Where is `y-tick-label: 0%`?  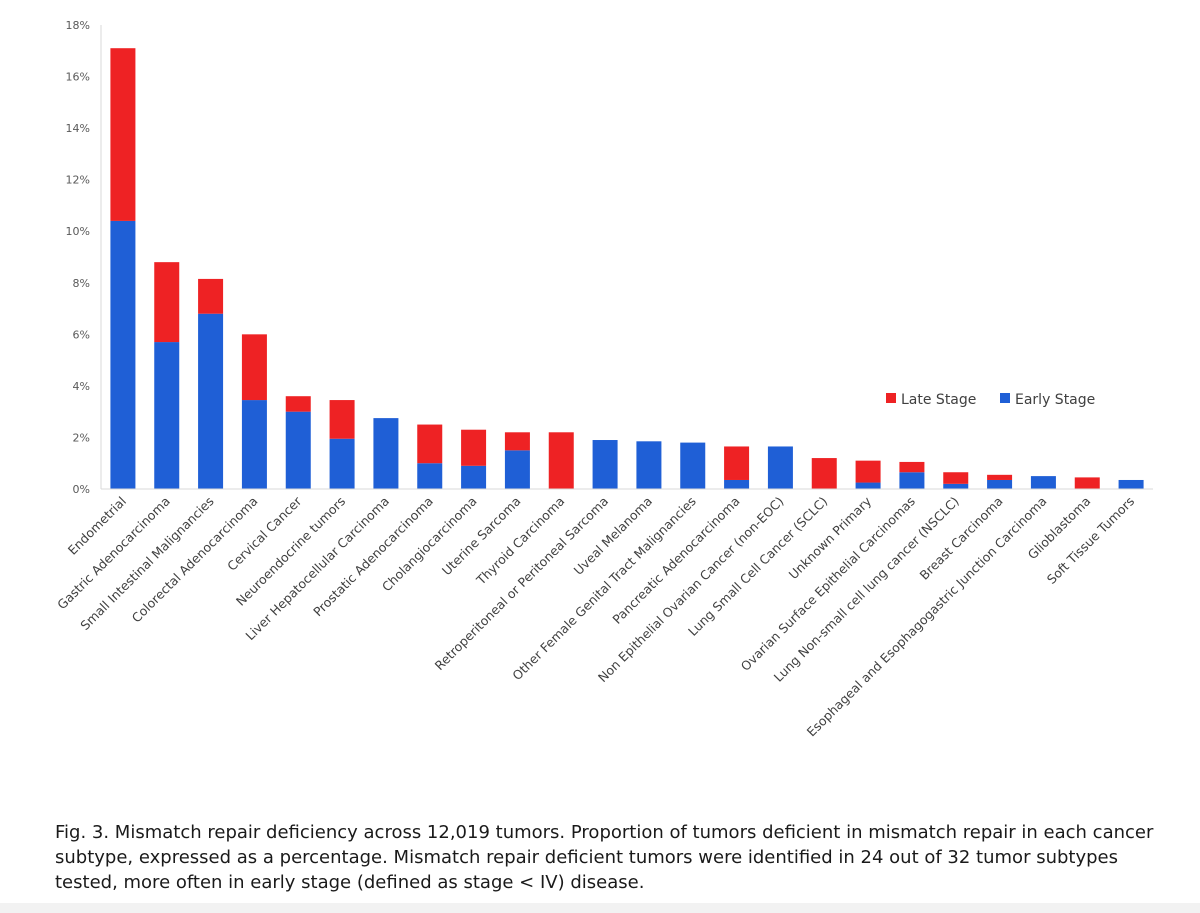
y-tick-label: 0% is located at coordinates (81, 489).